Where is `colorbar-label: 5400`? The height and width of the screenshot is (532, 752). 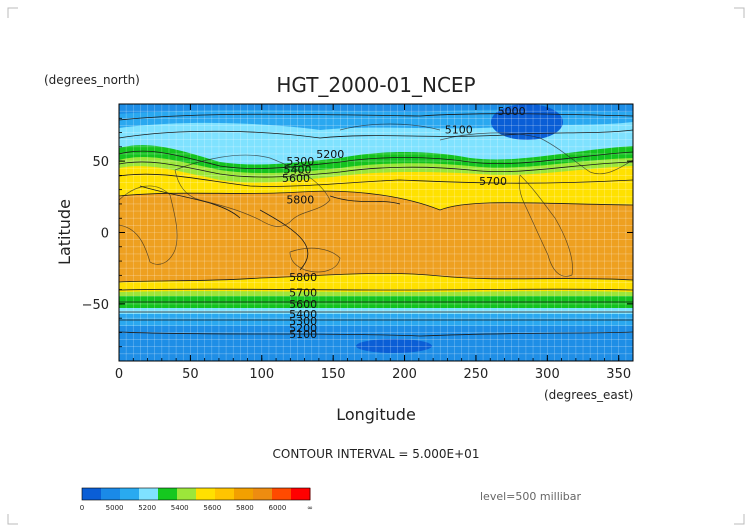 colorbar-label: 5400 is located at coordinates (180, 508).